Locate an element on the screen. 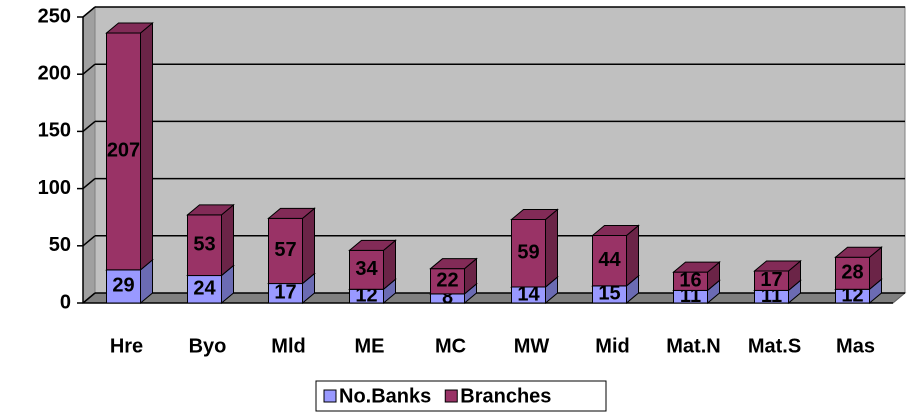  x-tick-label: ME is located at coordinates (370, 346).